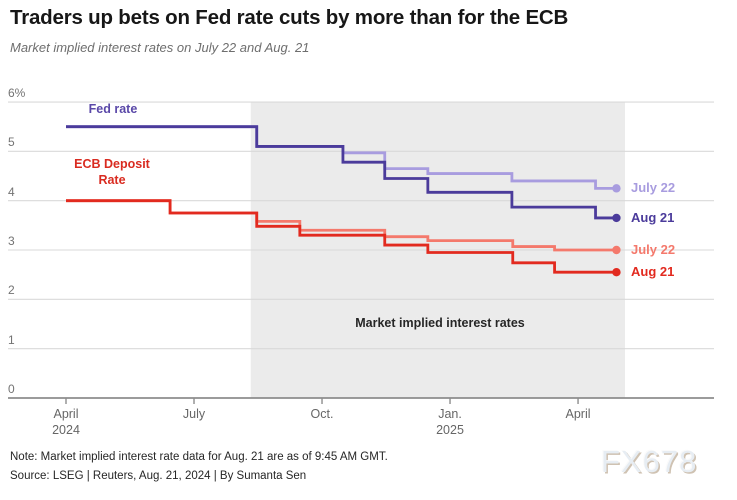 The width and height of the screenshot is (737, 500). I want to click on x-tick-month: Oct., so click(322, 414).